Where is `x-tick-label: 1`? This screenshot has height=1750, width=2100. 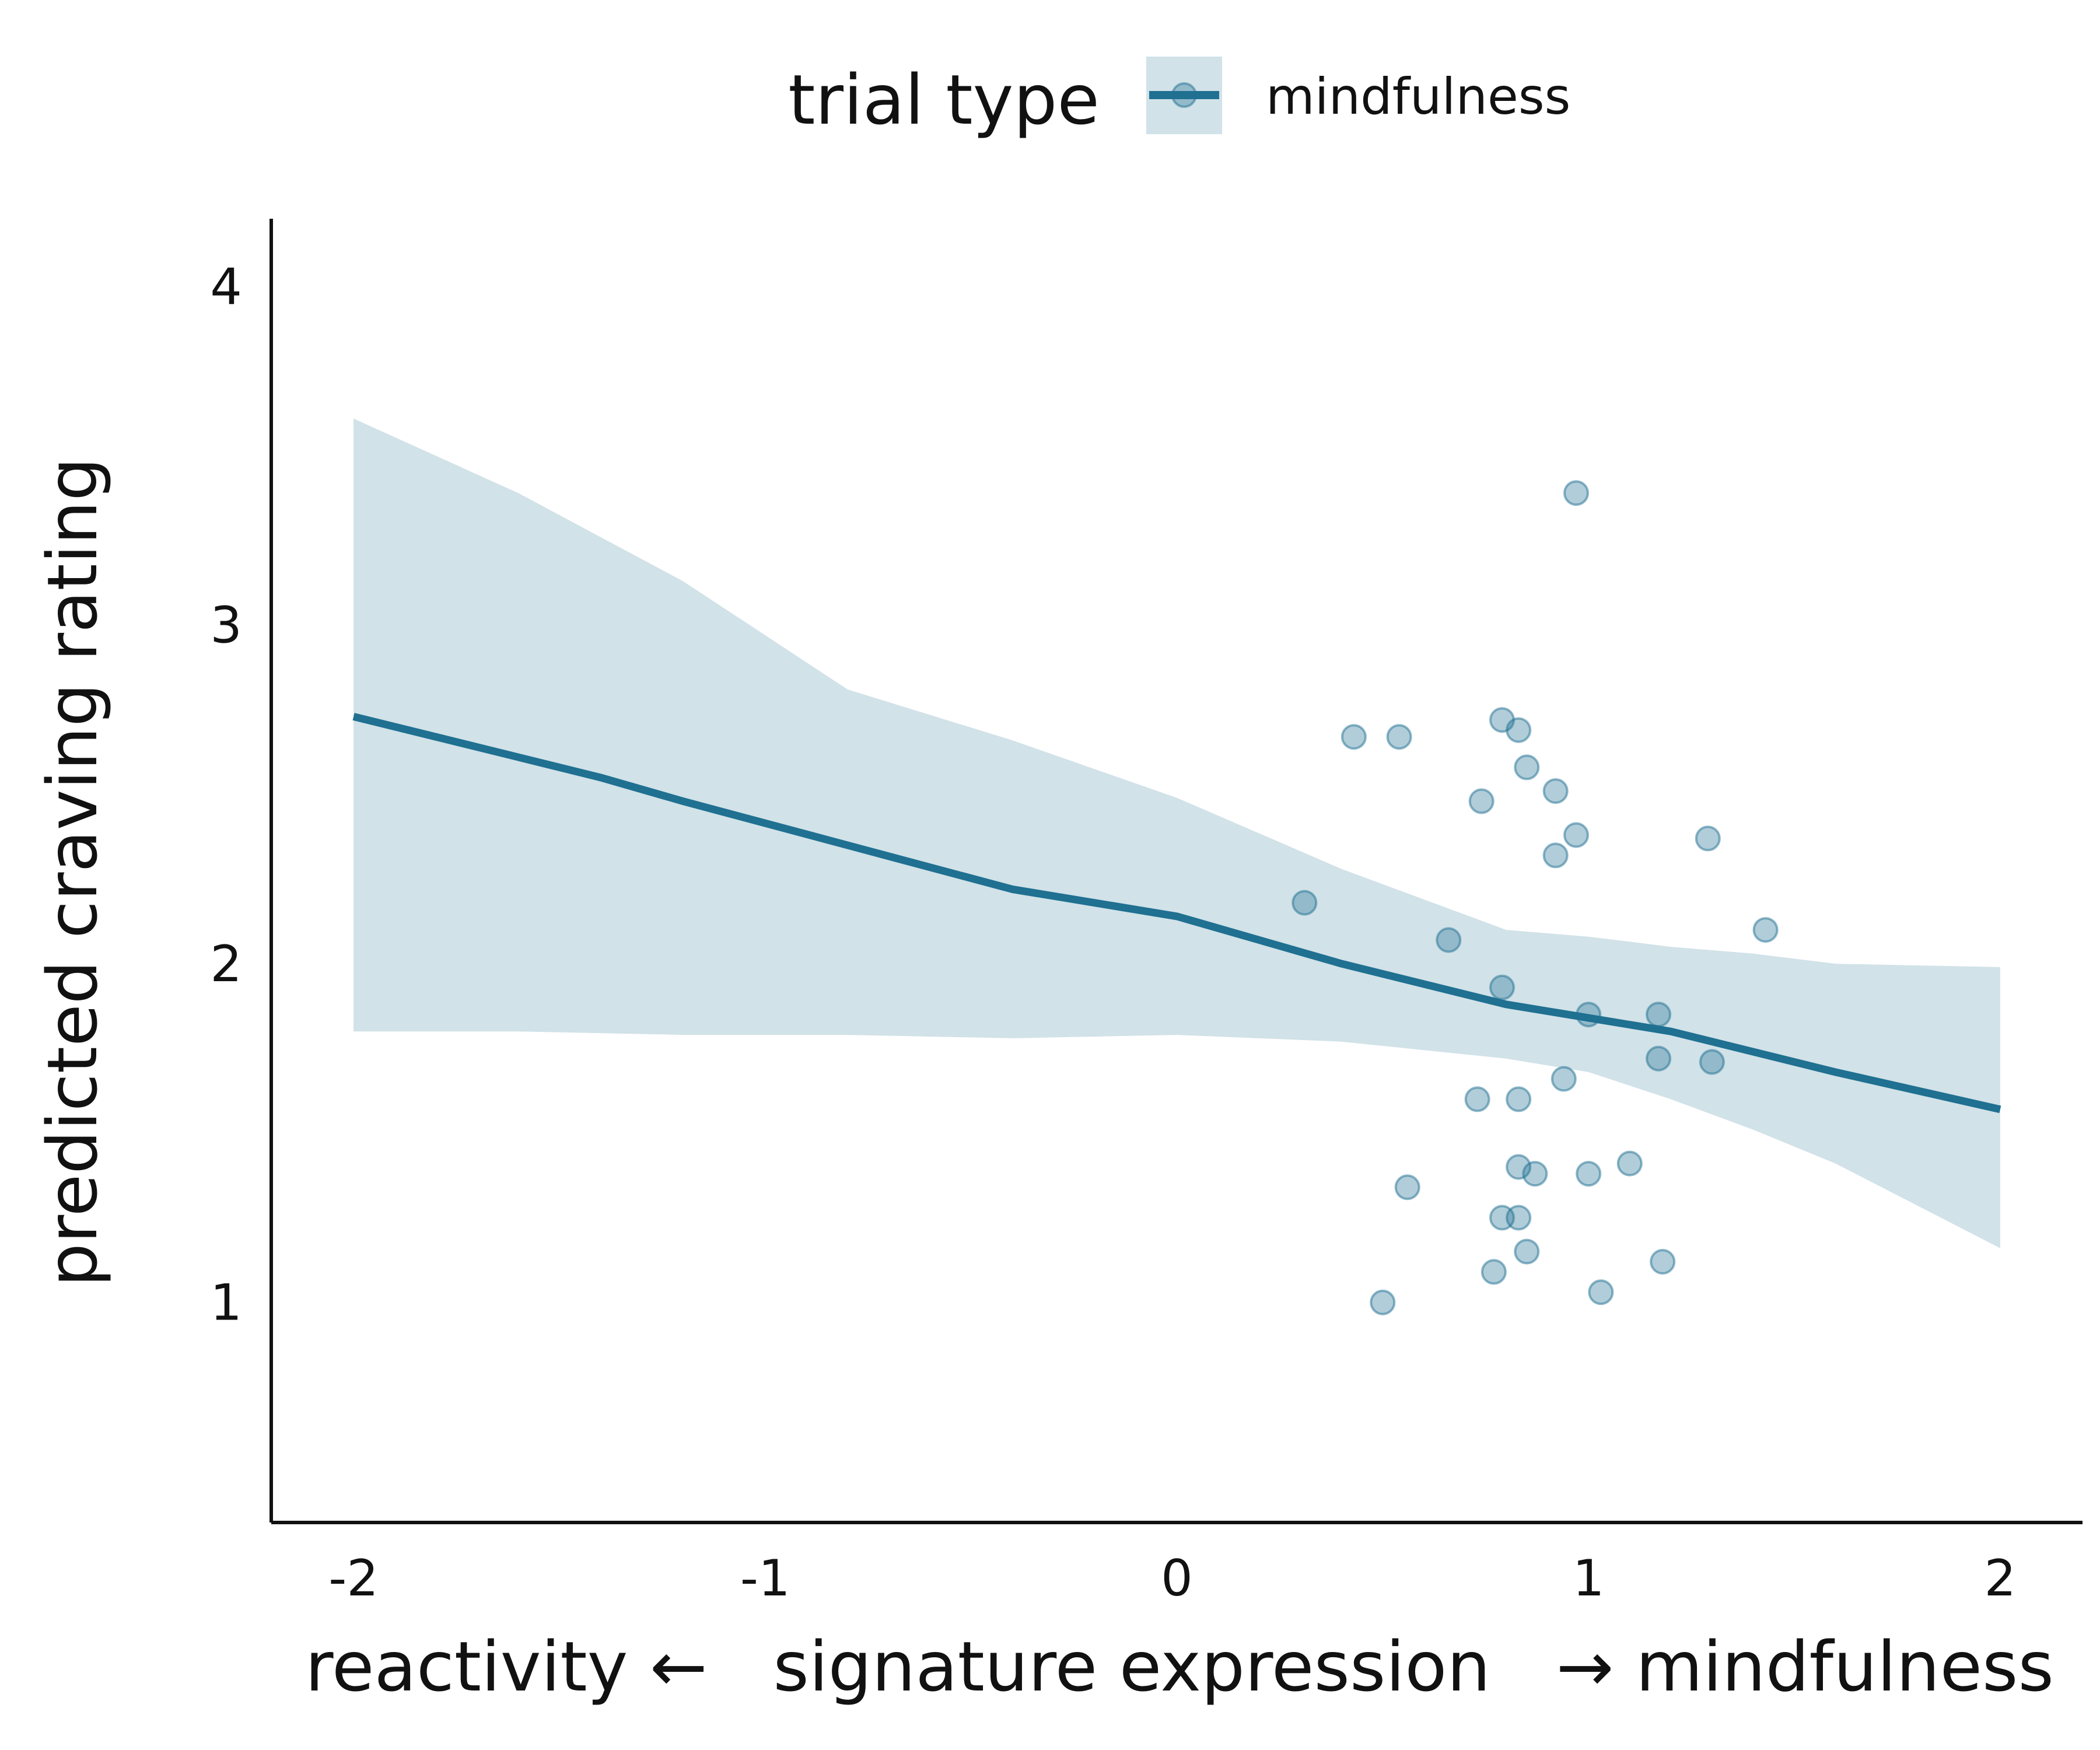 x-tick-label: 1 is located at coordinates (1589, 1578).